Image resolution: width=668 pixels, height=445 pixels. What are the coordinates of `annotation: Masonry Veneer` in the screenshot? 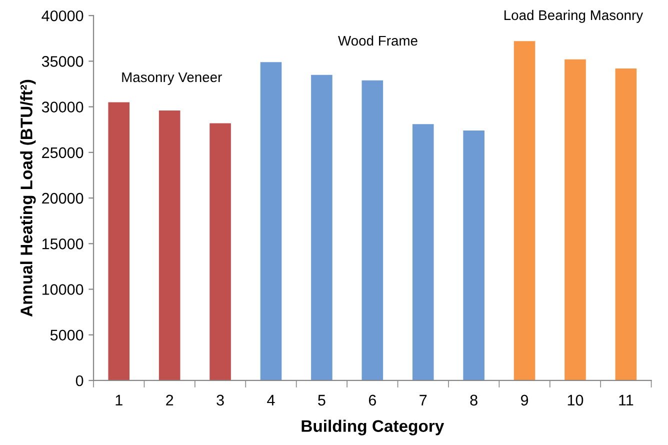 It's located at (172, 78).